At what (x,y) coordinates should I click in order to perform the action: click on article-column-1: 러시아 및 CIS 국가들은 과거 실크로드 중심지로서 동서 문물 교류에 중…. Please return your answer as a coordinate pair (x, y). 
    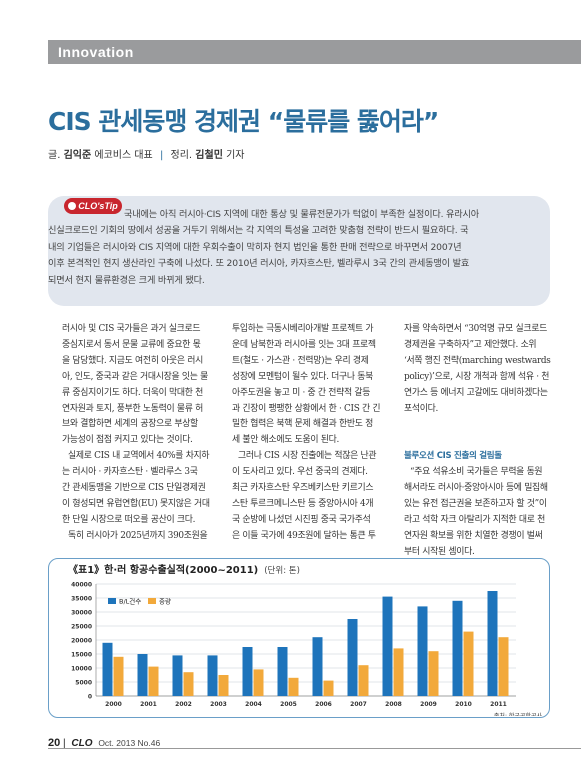
    Looking at the image, I should click on (140, 433).